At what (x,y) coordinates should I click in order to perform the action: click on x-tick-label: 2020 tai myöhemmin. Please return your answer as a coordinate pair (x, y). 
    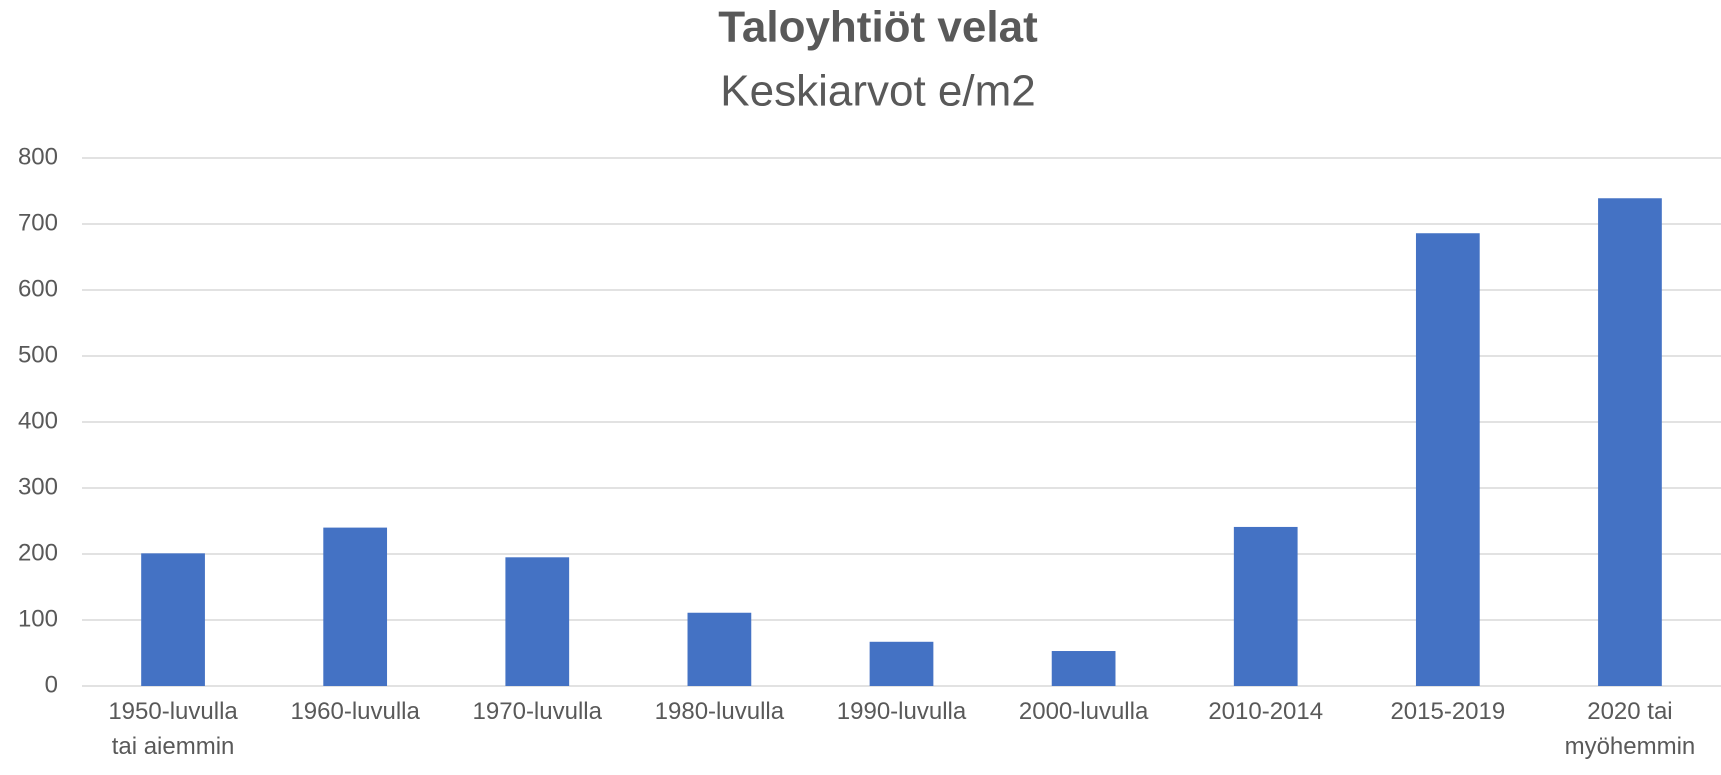
    Looking at the image, I should click on (1630, 729).